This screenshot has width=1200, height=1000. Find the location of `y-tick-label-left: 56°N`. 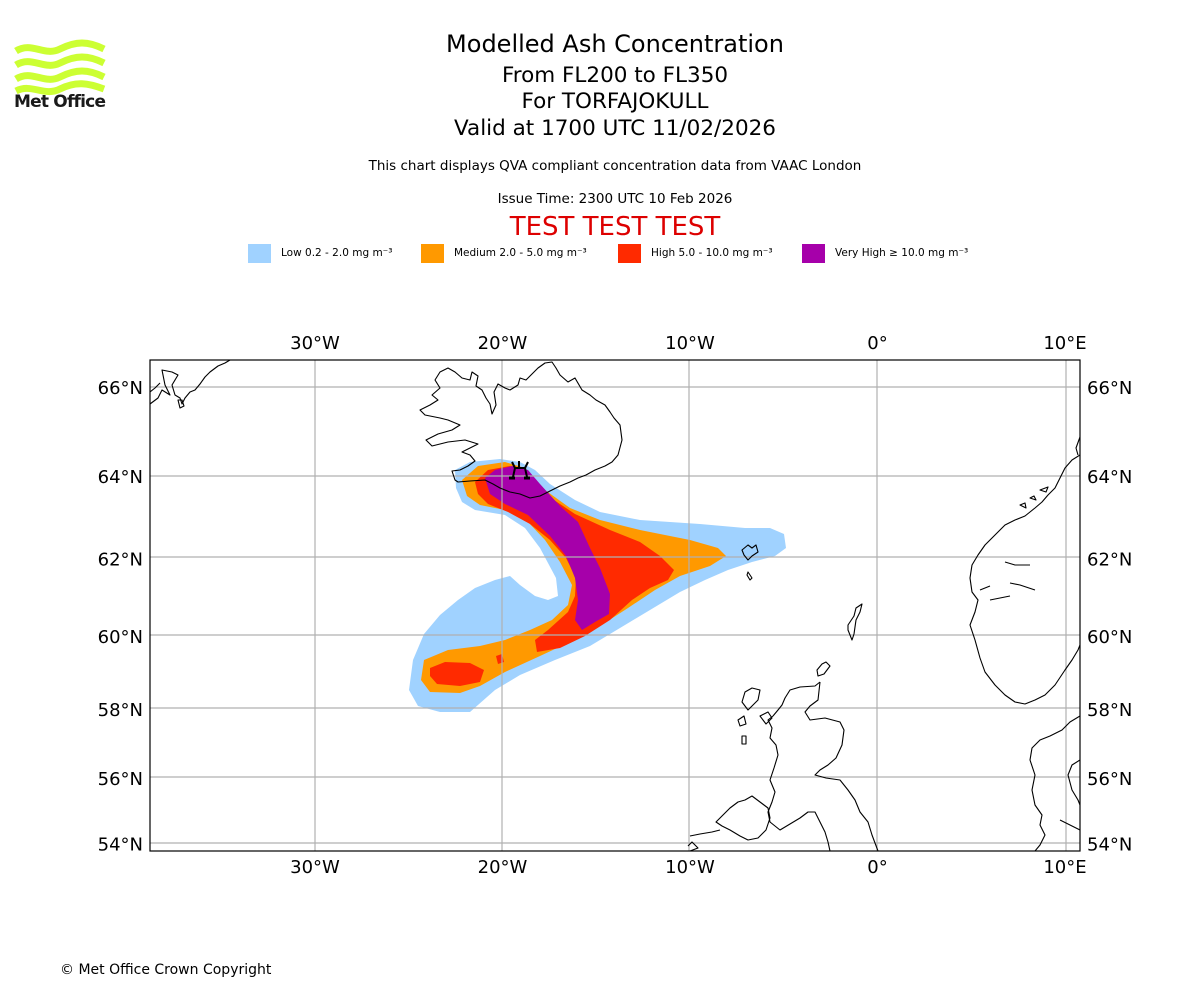

y-tick-label-left: 56°N is located at coordinates (120, 779).